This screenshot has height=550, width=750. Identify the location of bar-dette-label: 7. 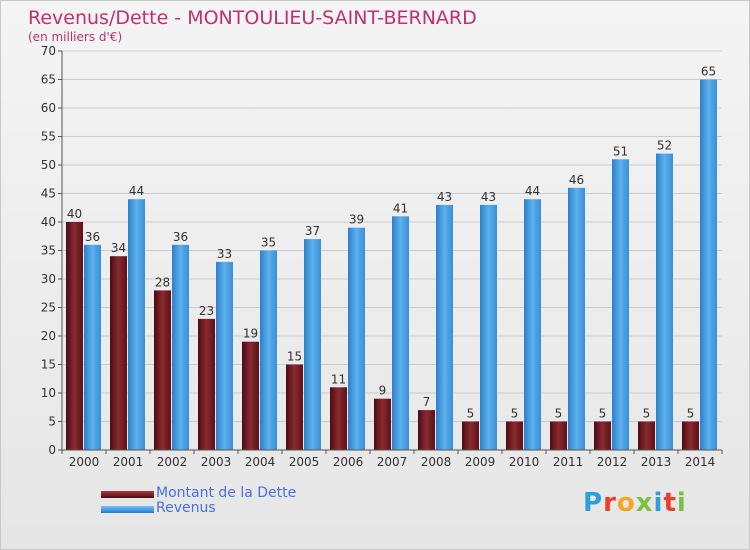
(427, 402).